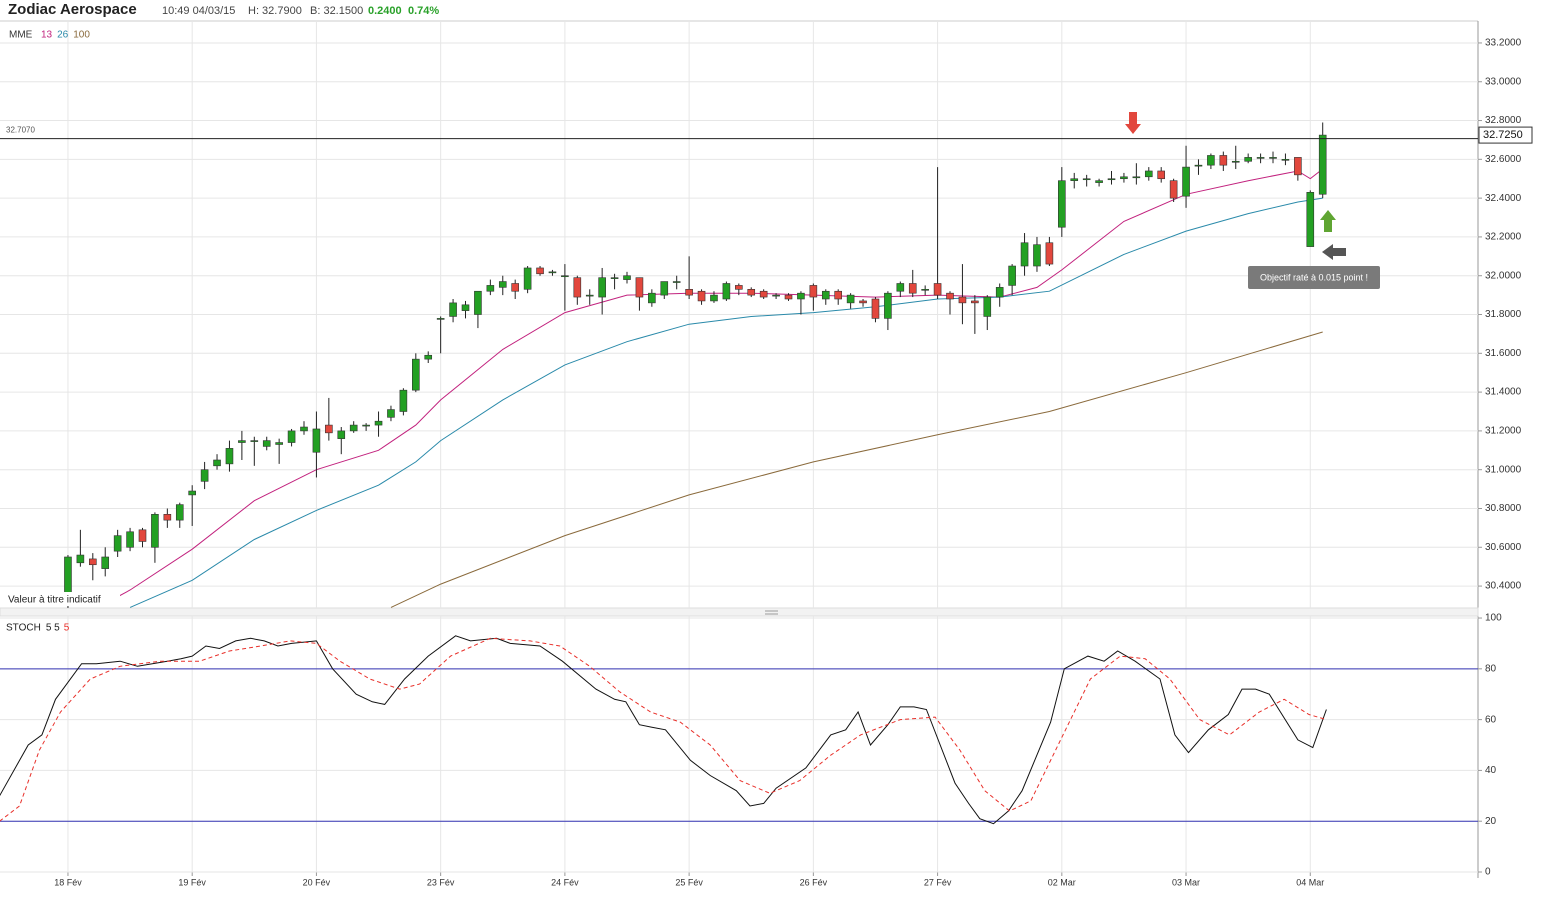  What do you see at coordinates (1491, 770) in the screenshot?
I see `y-tick-label: 40` at bounding box center [1491, 770].